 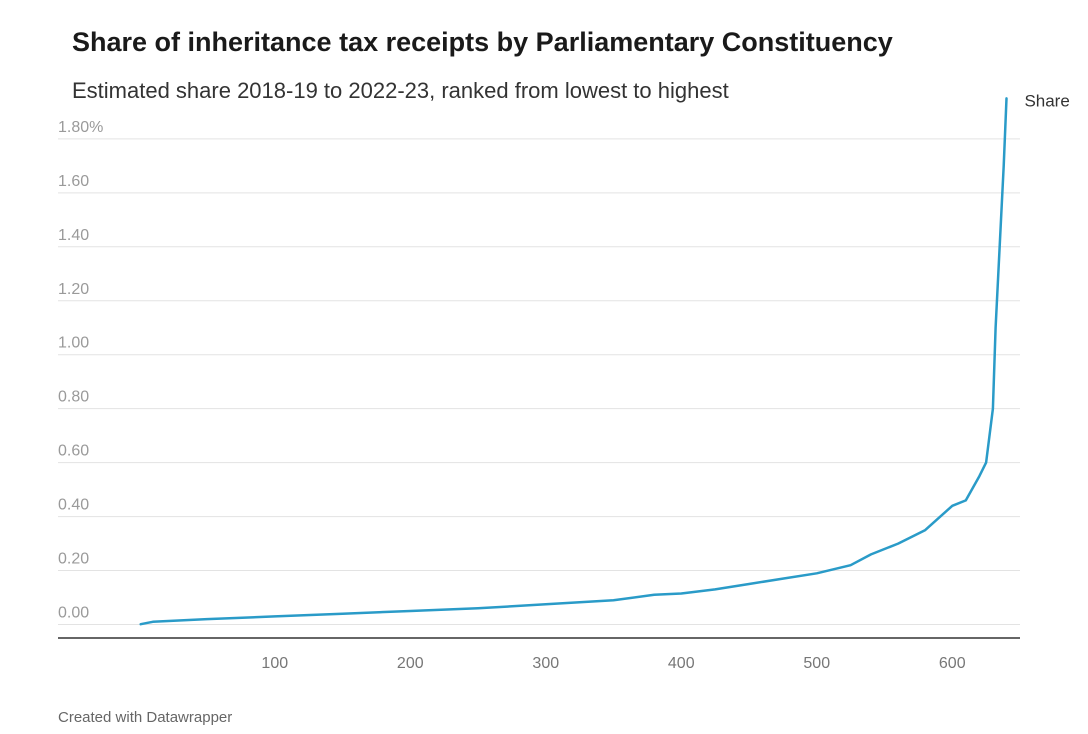 I want to click on x-tick-label: 600, so click(x=952, y=663).